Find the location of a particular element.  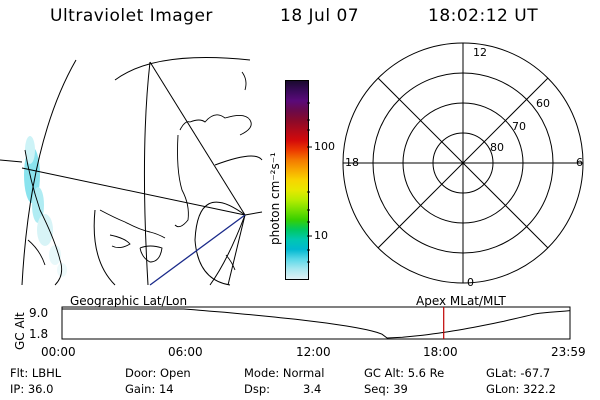

gc-alt-info: GC Alt: 5.6 Re is located at coordinates (404, 373).